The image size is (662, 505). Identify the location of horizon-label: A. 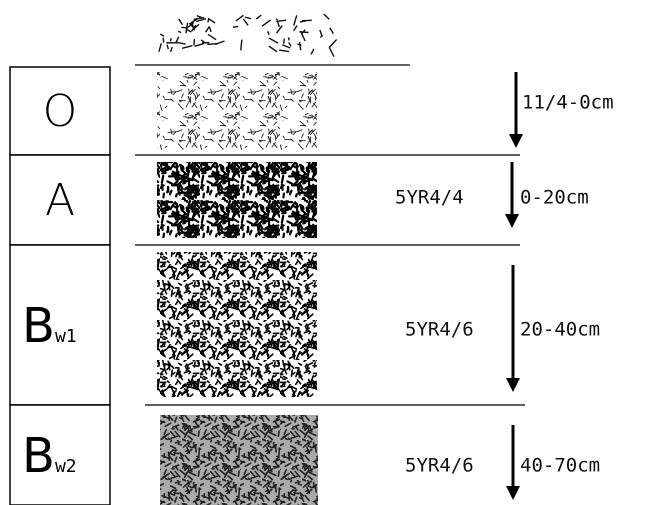
(60, 200).